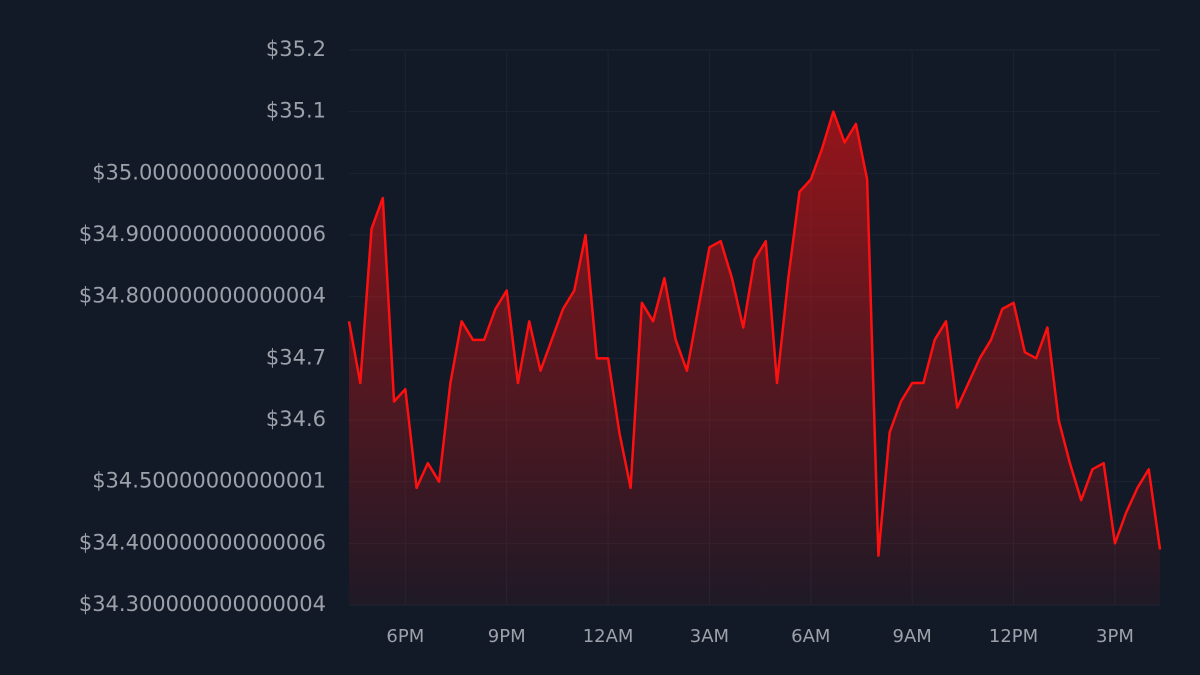 This screenshot has width=1200, height=675. Describe the element at coordinates (296, 419) in the screenshot. I see `y-tick-label: $34.6` at that location.